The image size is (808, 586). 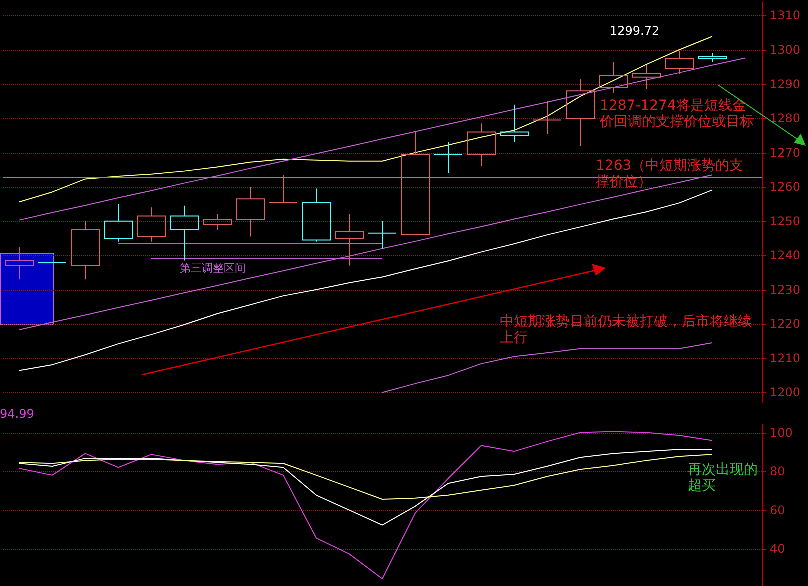 What do you see at coordinates (785, 221) in the screenshot?
I see `y-tick-label: 1250` at bounding box center [785, 221].